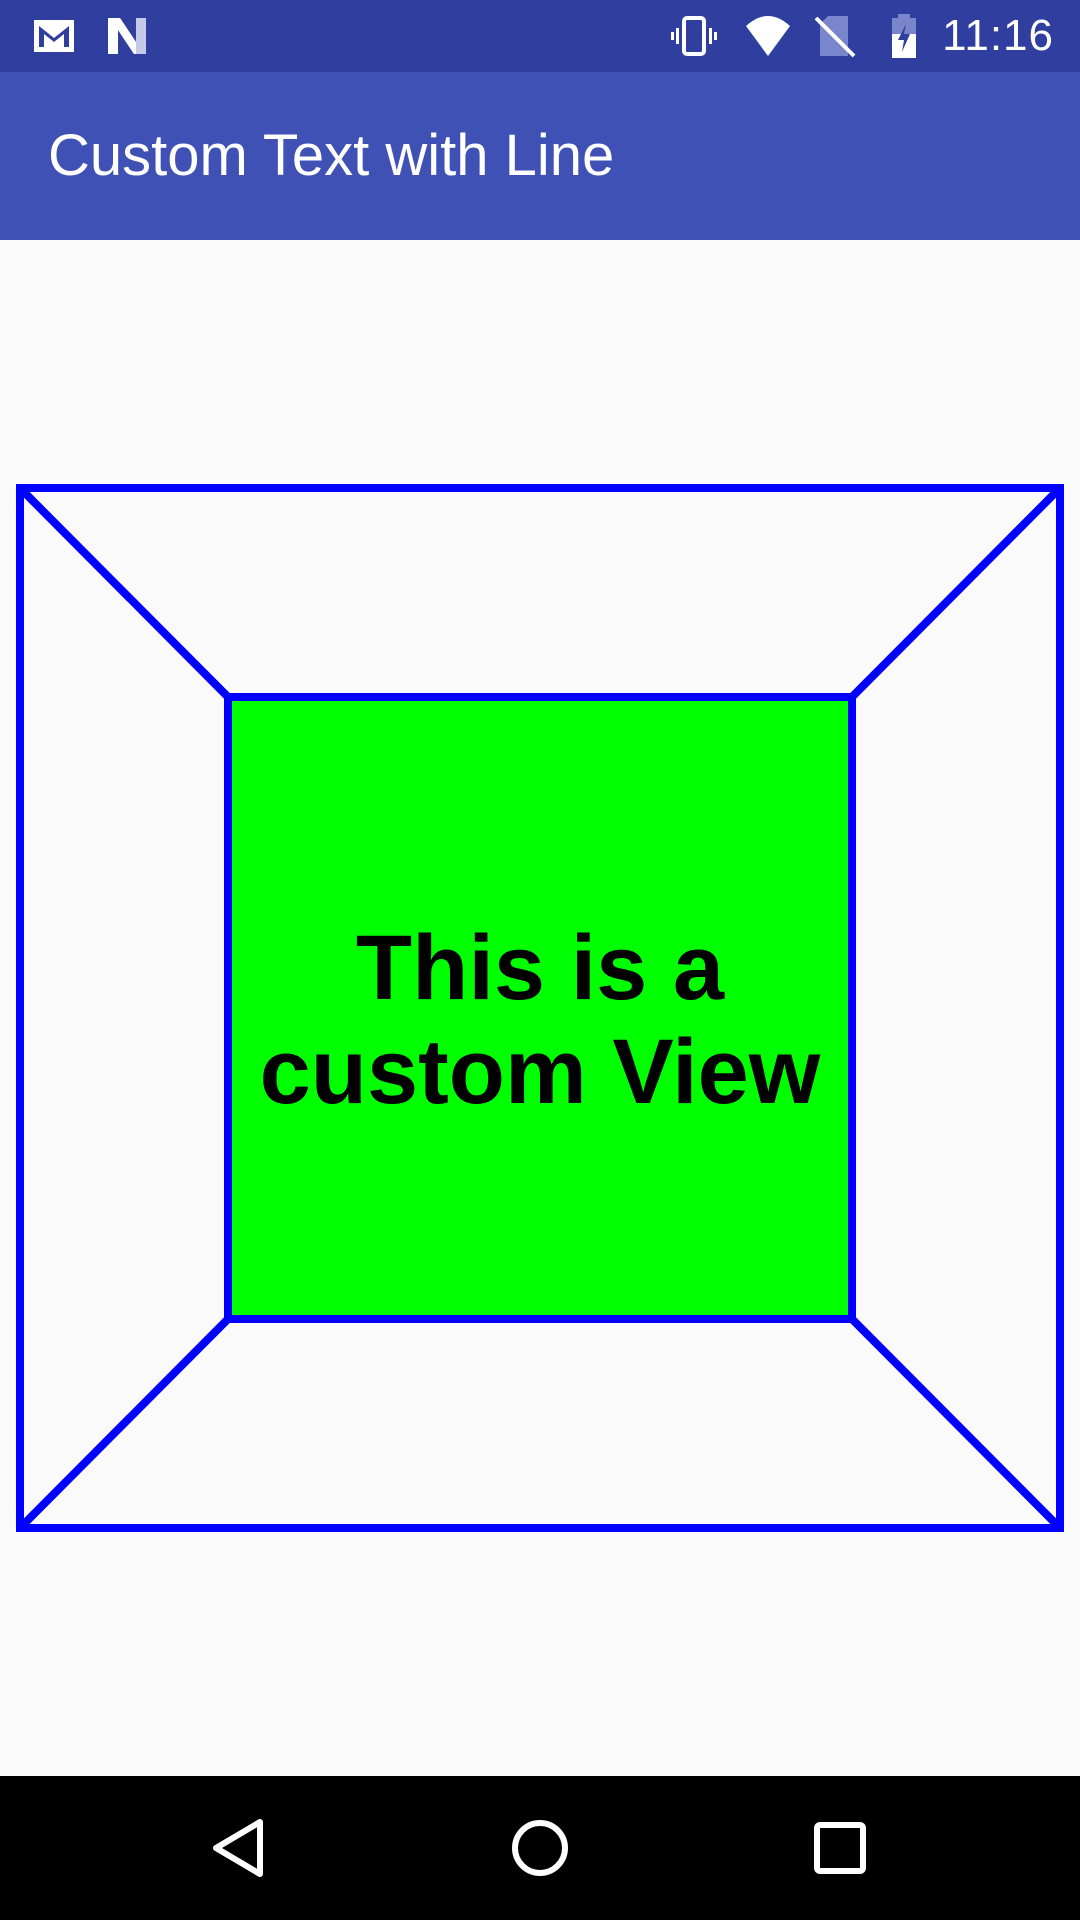  Describe the element at coordinates (768, 36) in the screenshot. I see `wifi-icon` at that location.